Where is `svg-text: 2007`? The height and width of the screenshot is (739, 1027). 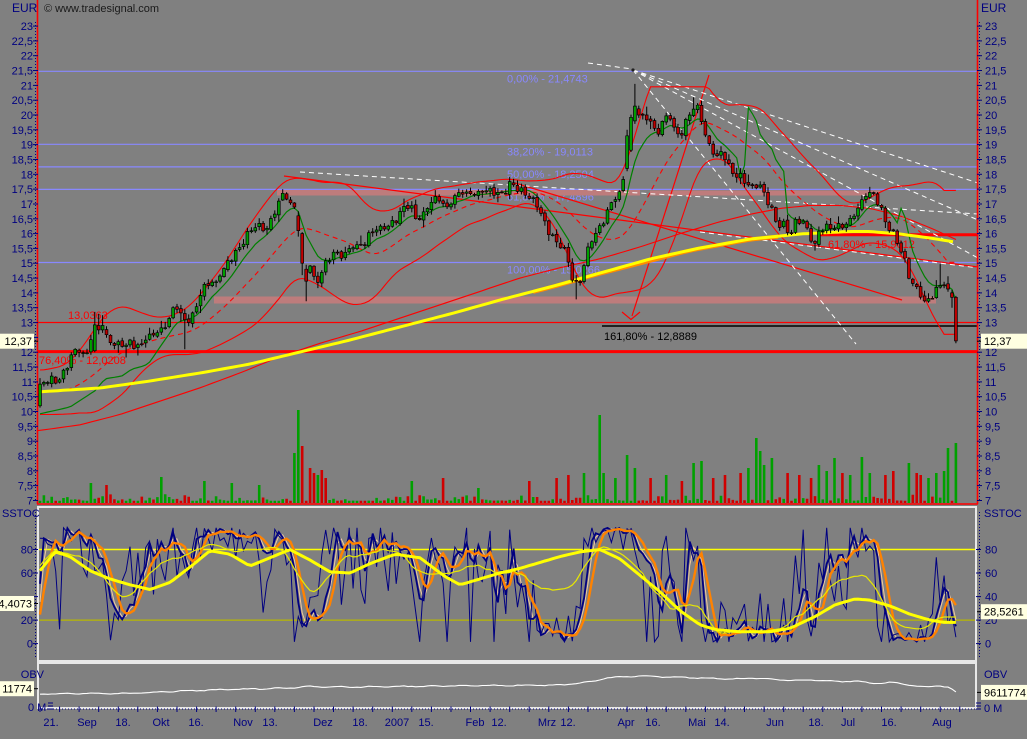
svg-text: 2007 is located at coordinates (397, 723).